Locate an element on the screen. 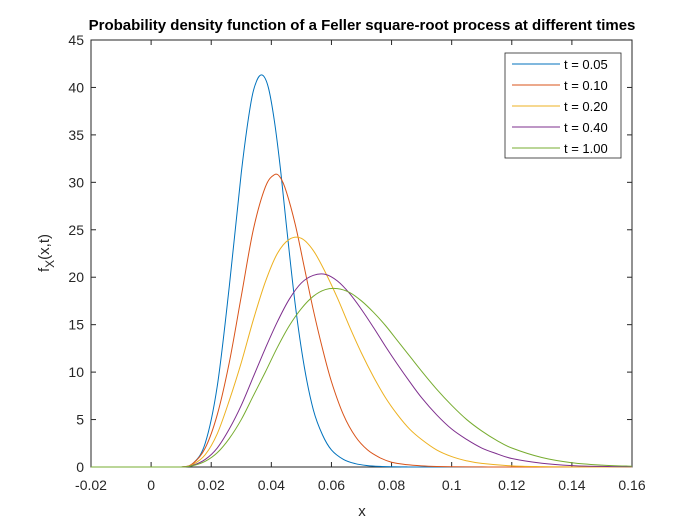 Image resolution: width=700 pixels, height=525 pixels. x-tick-label: -0.02 is located at coordinates (91, 485).